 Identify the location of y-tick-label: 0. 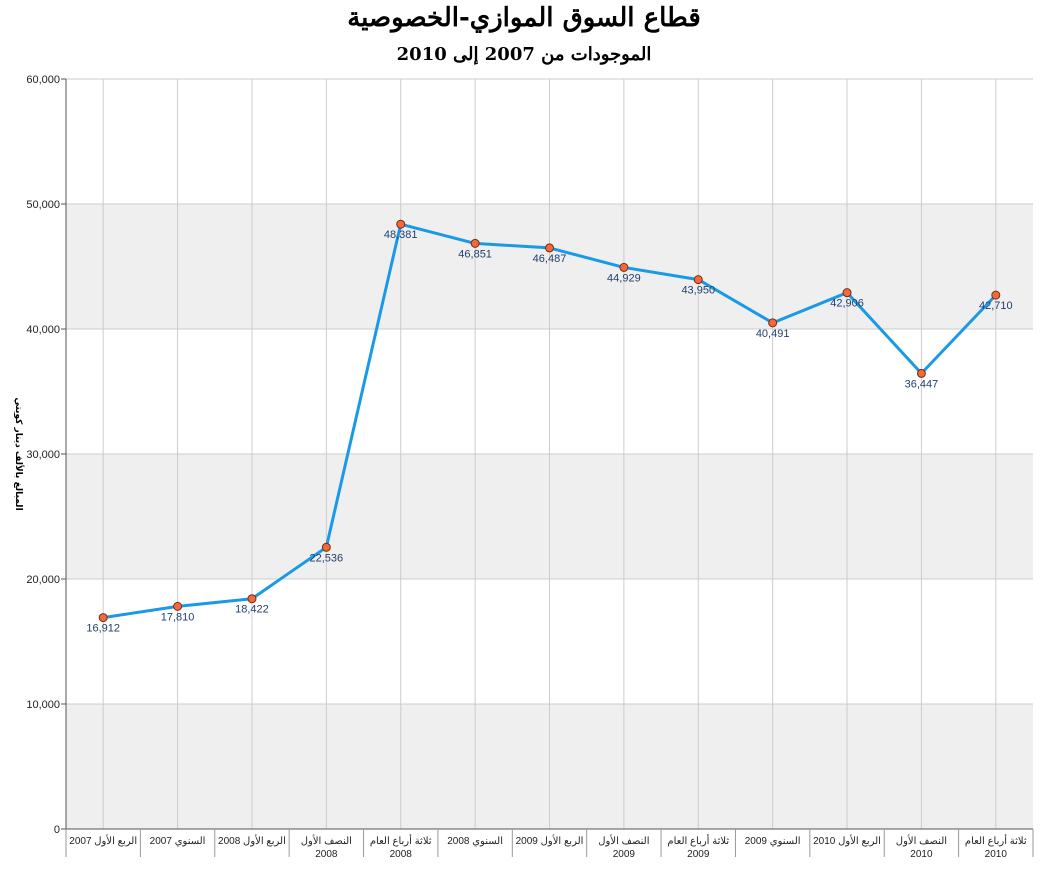
(57, 830).